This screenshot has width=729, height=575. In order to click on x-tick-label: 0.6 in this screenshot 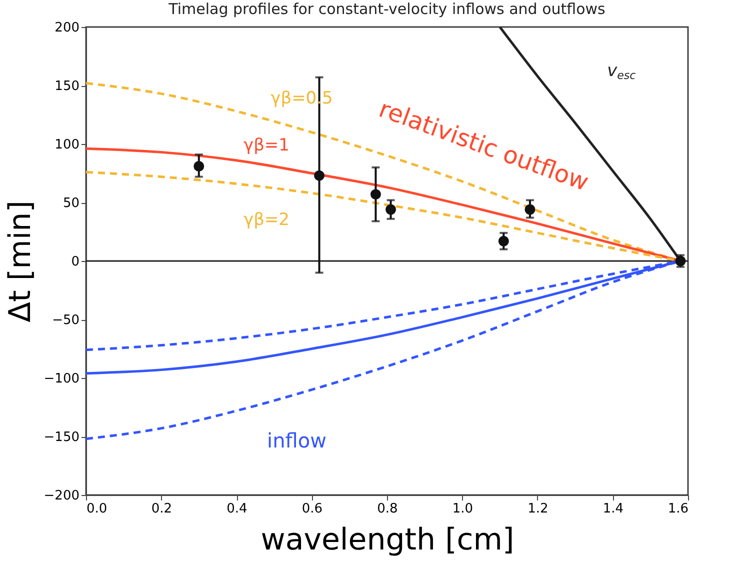, I will do `click(312, 509)`.